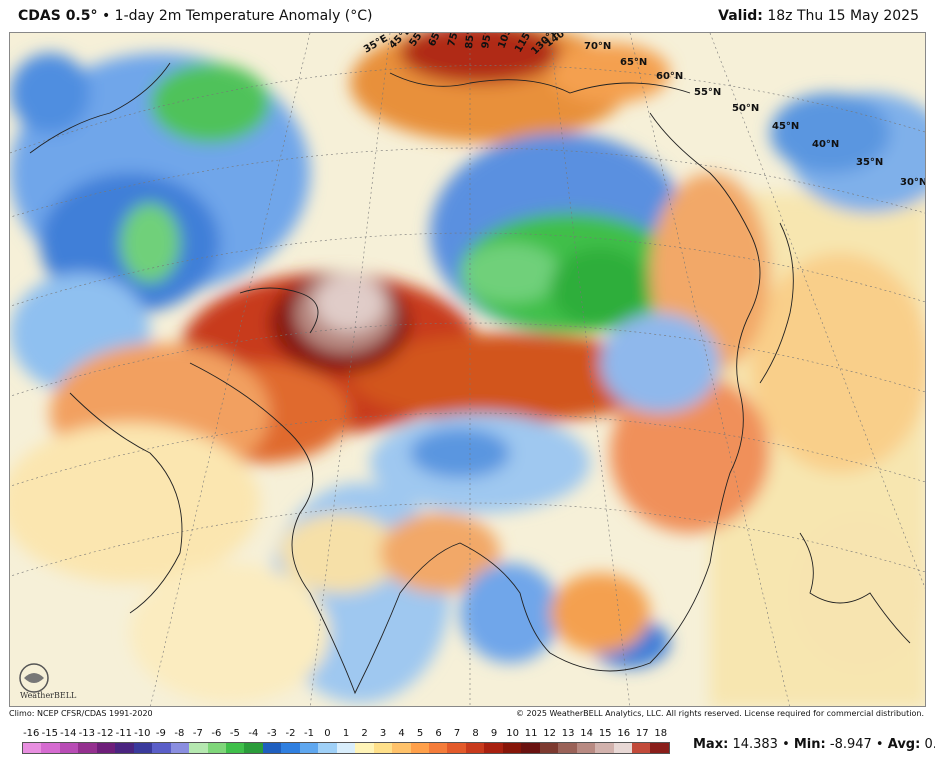 The image size is (935, 768). What do you see at coordinates (745, 108) in the screenshot?
I see `lat-label: 50°N` at bounding box center [745, 108].